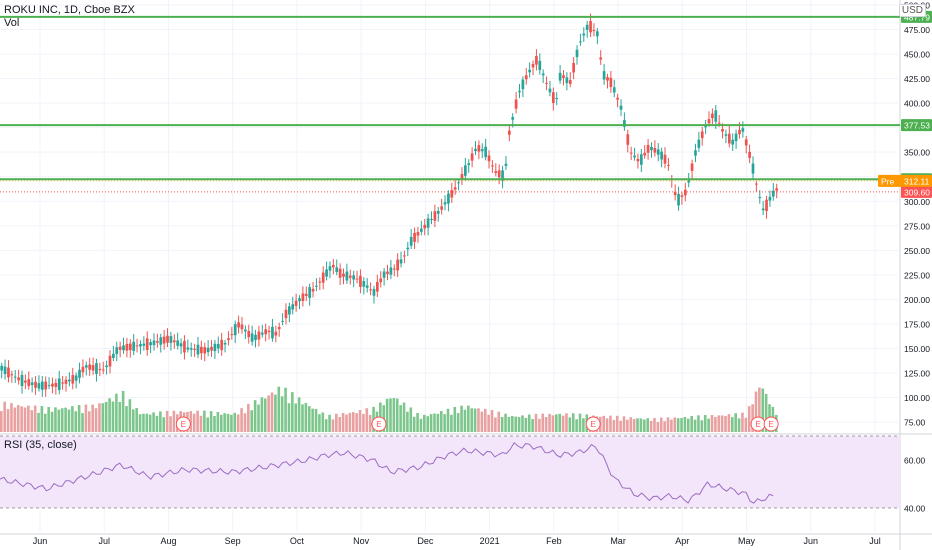  Describe the element at coordinates (917, 374) in the screenshot. I see `price-tick-label: 125.00` at that location.